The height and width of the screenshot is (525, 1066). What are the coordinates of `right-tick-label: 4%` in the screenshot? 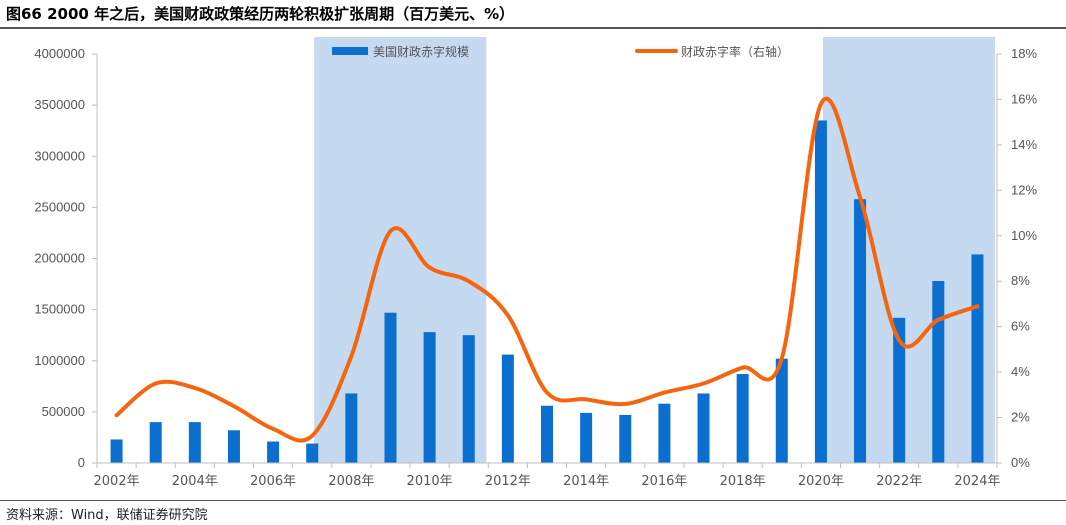 It's located at (1020, 371).